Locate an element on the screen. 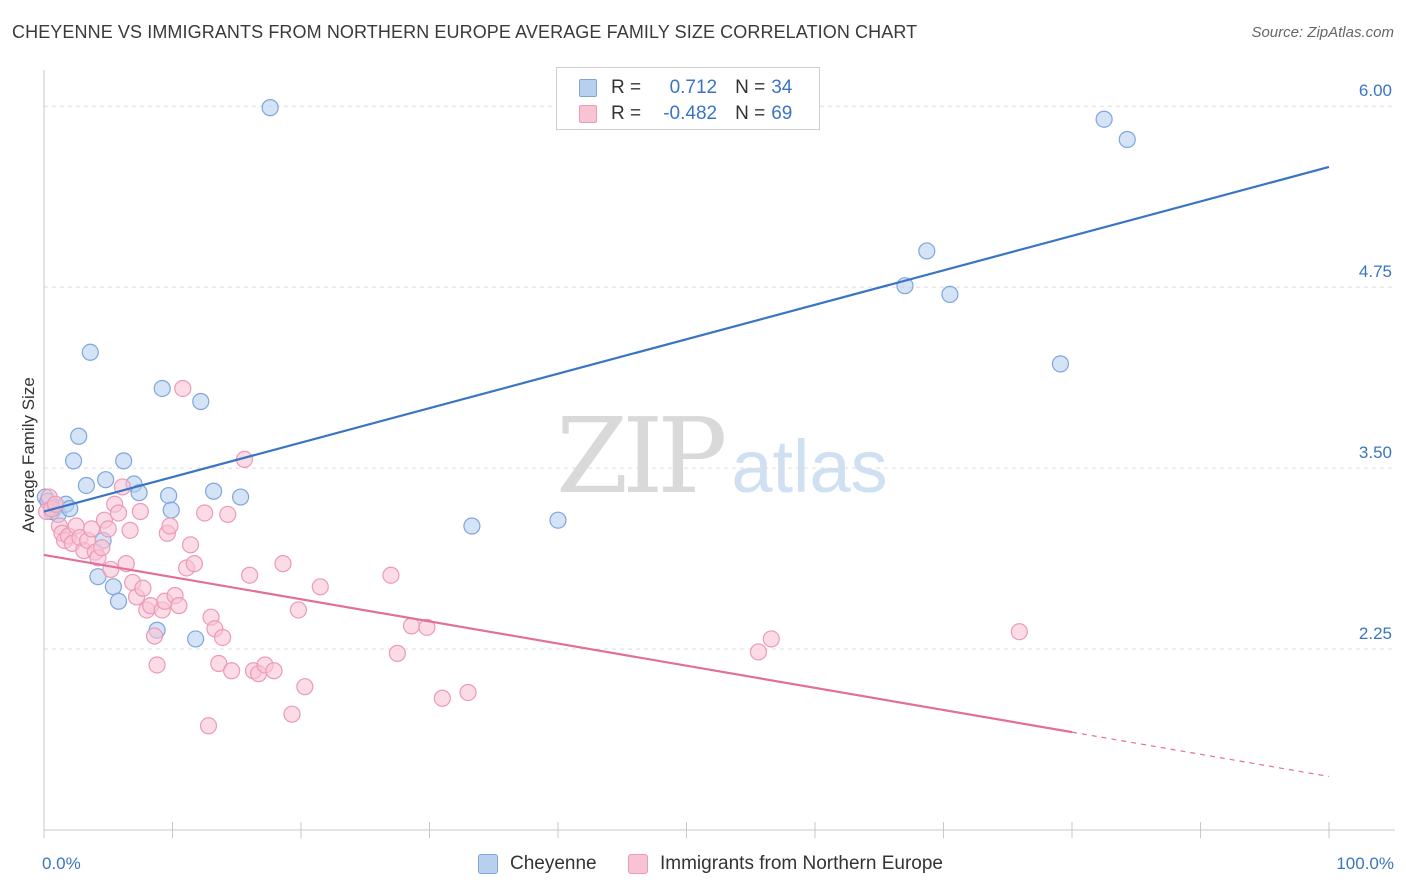 The height and width of the screenshot is (892, 1406). x-tick-label: 0.0% is located at coordinates (61, 863).